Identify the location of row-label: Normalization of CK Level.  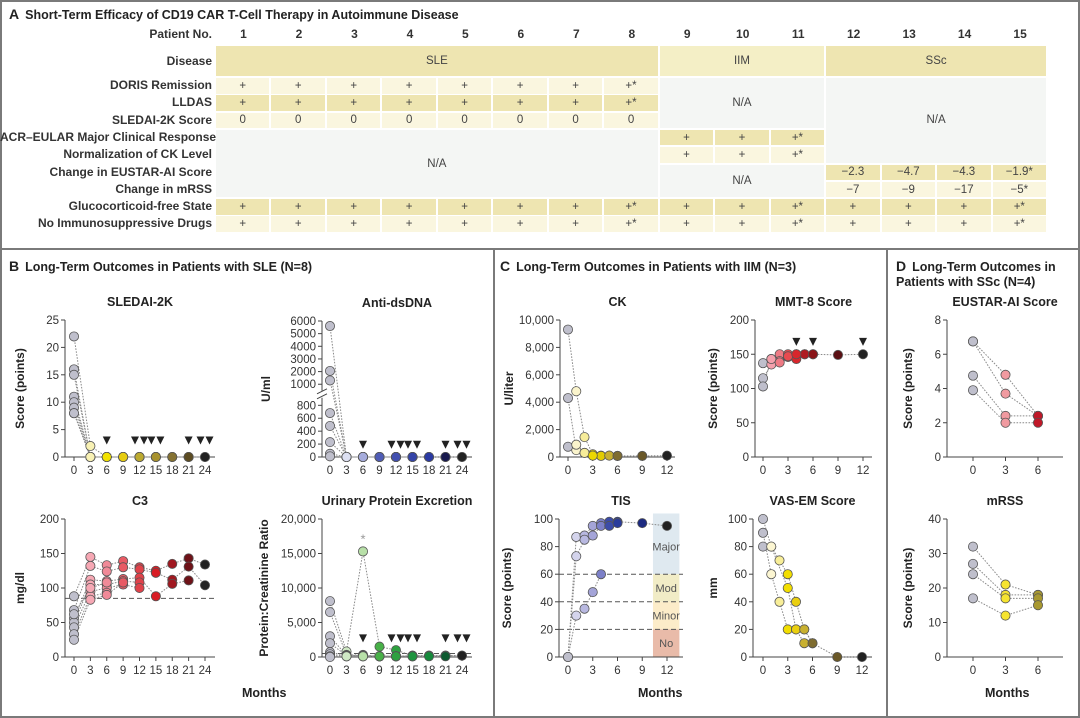
(137, 154).